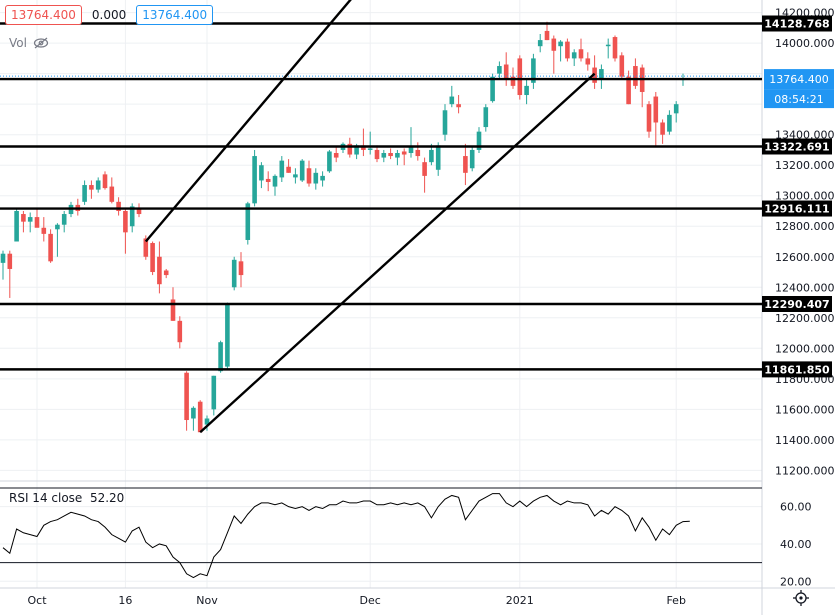 The height and width of the screenshot is (615, 835). I want to click on price-tick-label: 11400.000, so click(805, 440).